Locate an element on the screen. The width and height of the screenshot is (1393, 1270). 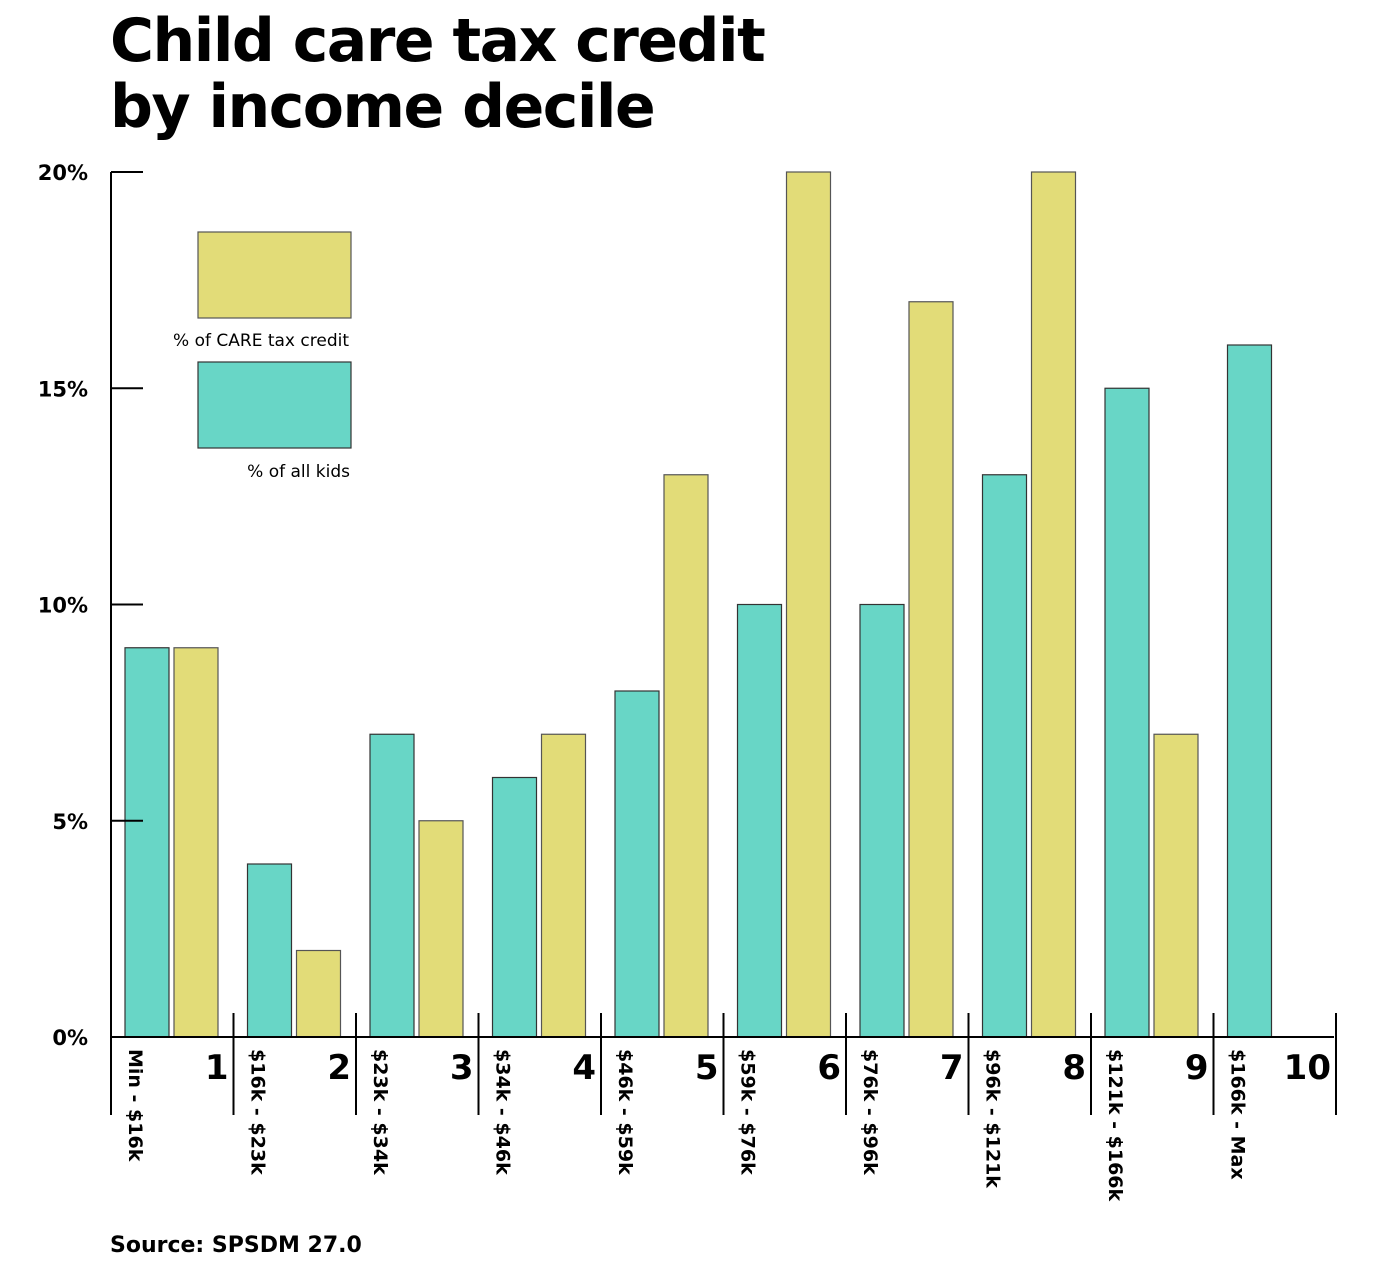
x-tick-label-decile-8: 8 is located at coordinates (1074, 1068).